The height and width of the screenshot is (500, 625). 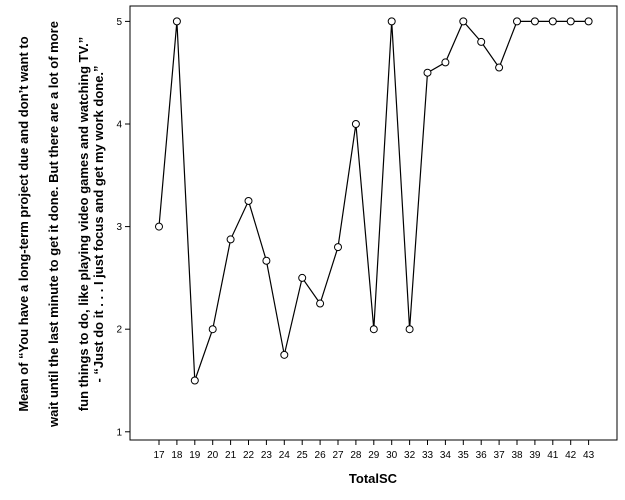 I want to click on y-tick-label: 2, so click(x=119, y=330).